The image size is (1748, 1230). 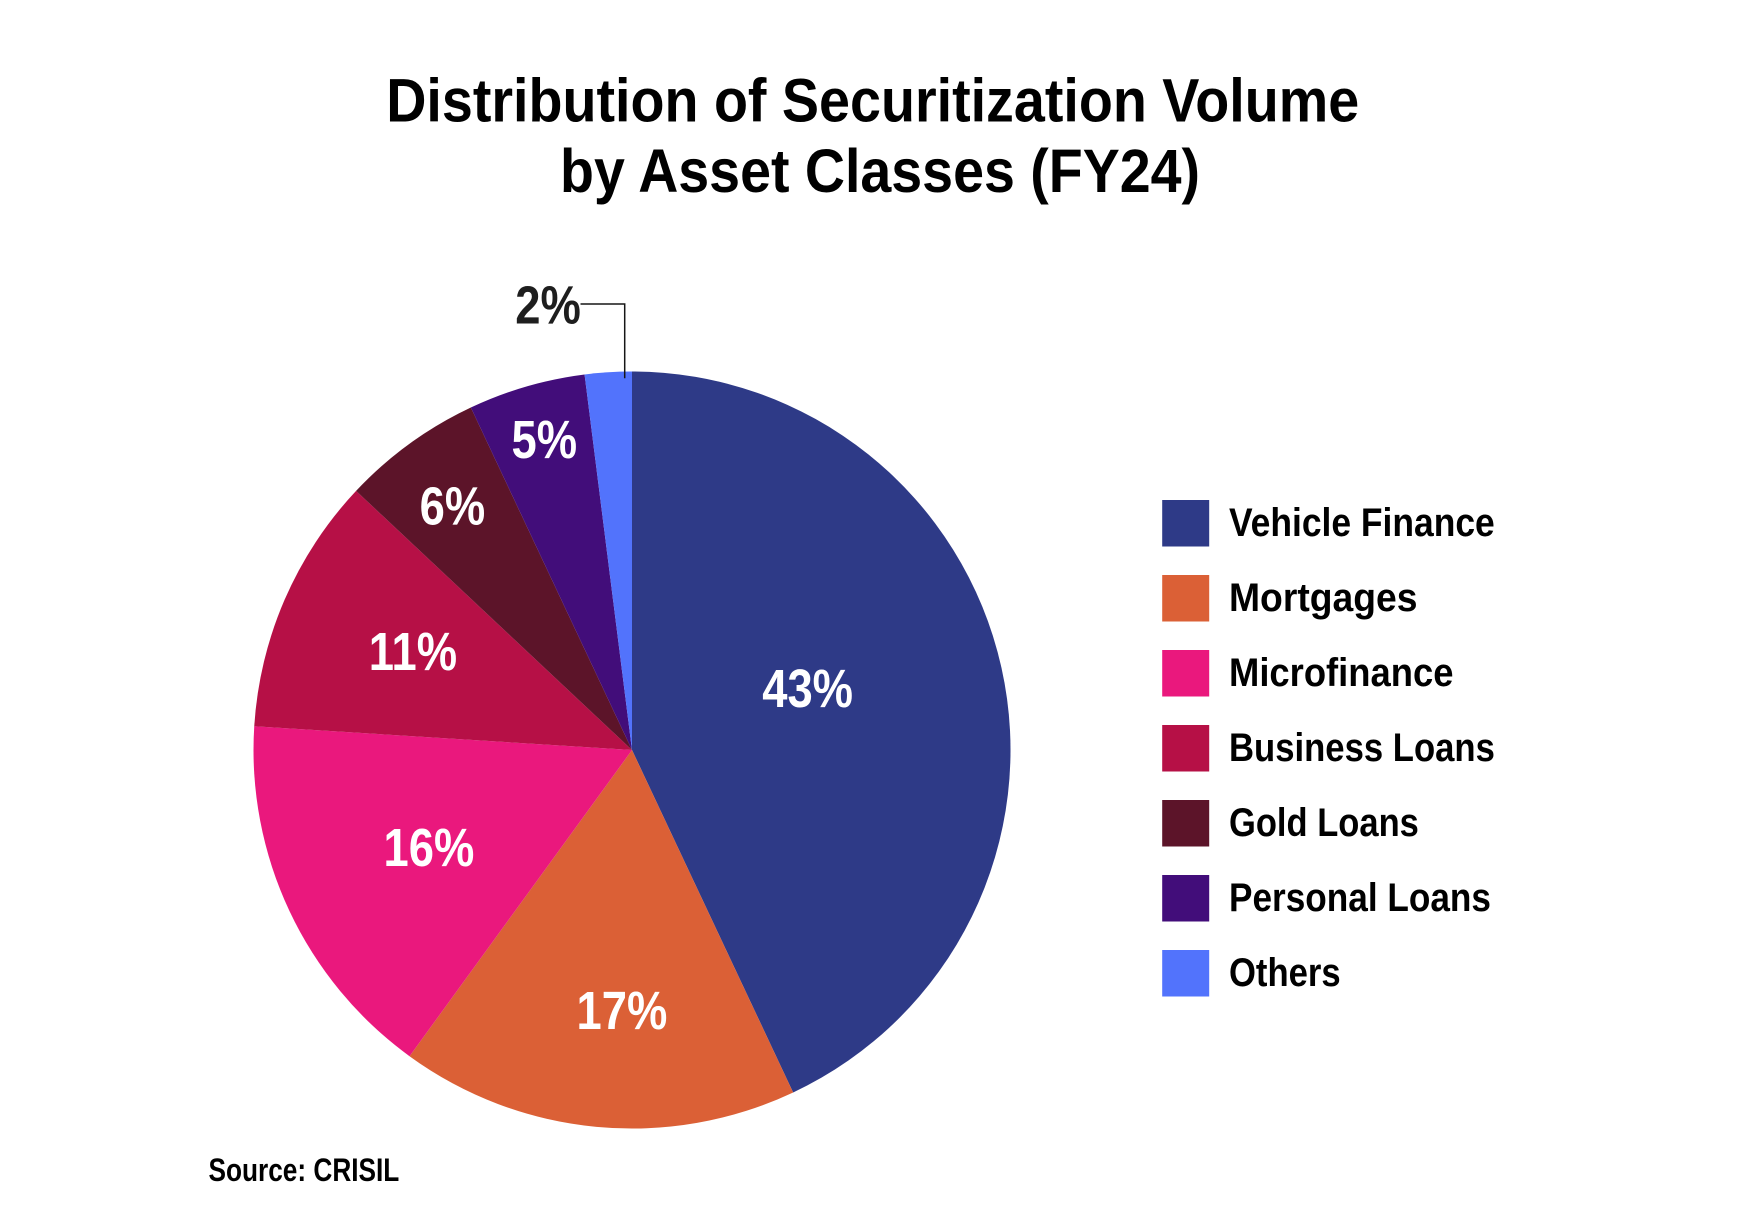 I want to click on svg-text: Personal Loans, so click(x=1360, y=897).